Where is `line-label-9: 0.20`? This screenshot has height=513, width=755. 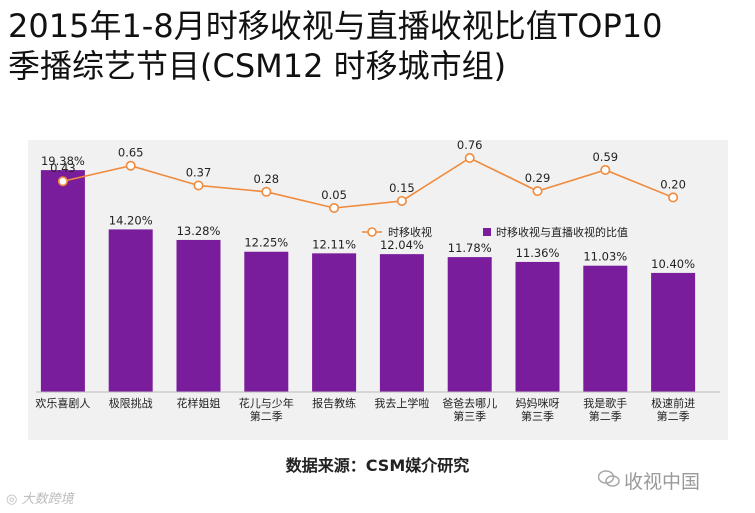
line-label-9: 0.20 is located at coordinates (673, 184).